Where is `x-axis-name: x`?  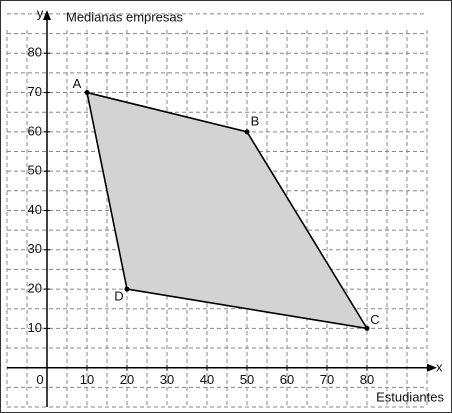
x-axis-name: x is located at coordinates (439, 366).